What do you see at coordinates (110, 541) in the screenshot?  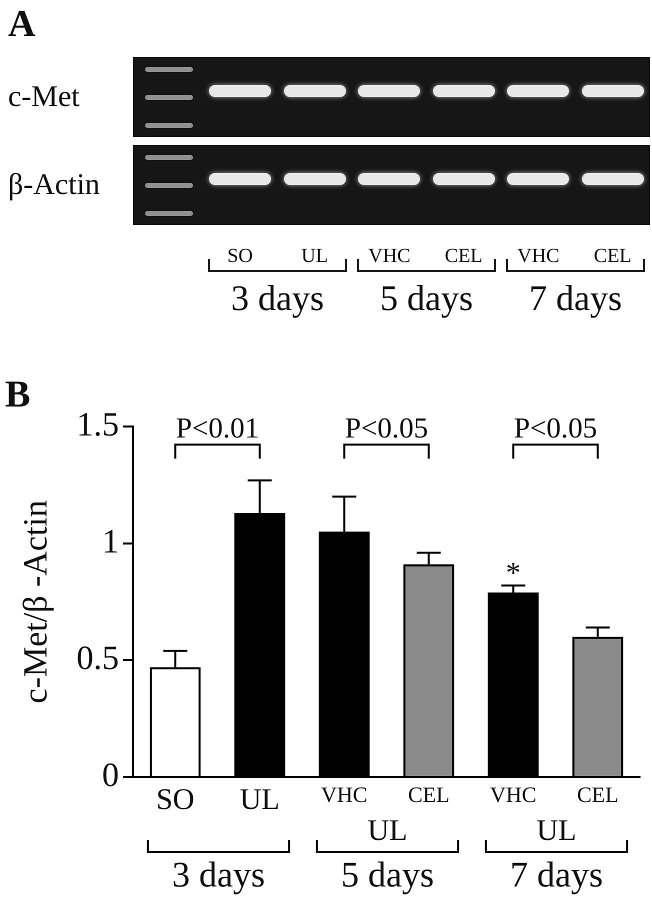 I see `y-tick-label: 1` at bounding box center [110, 541].